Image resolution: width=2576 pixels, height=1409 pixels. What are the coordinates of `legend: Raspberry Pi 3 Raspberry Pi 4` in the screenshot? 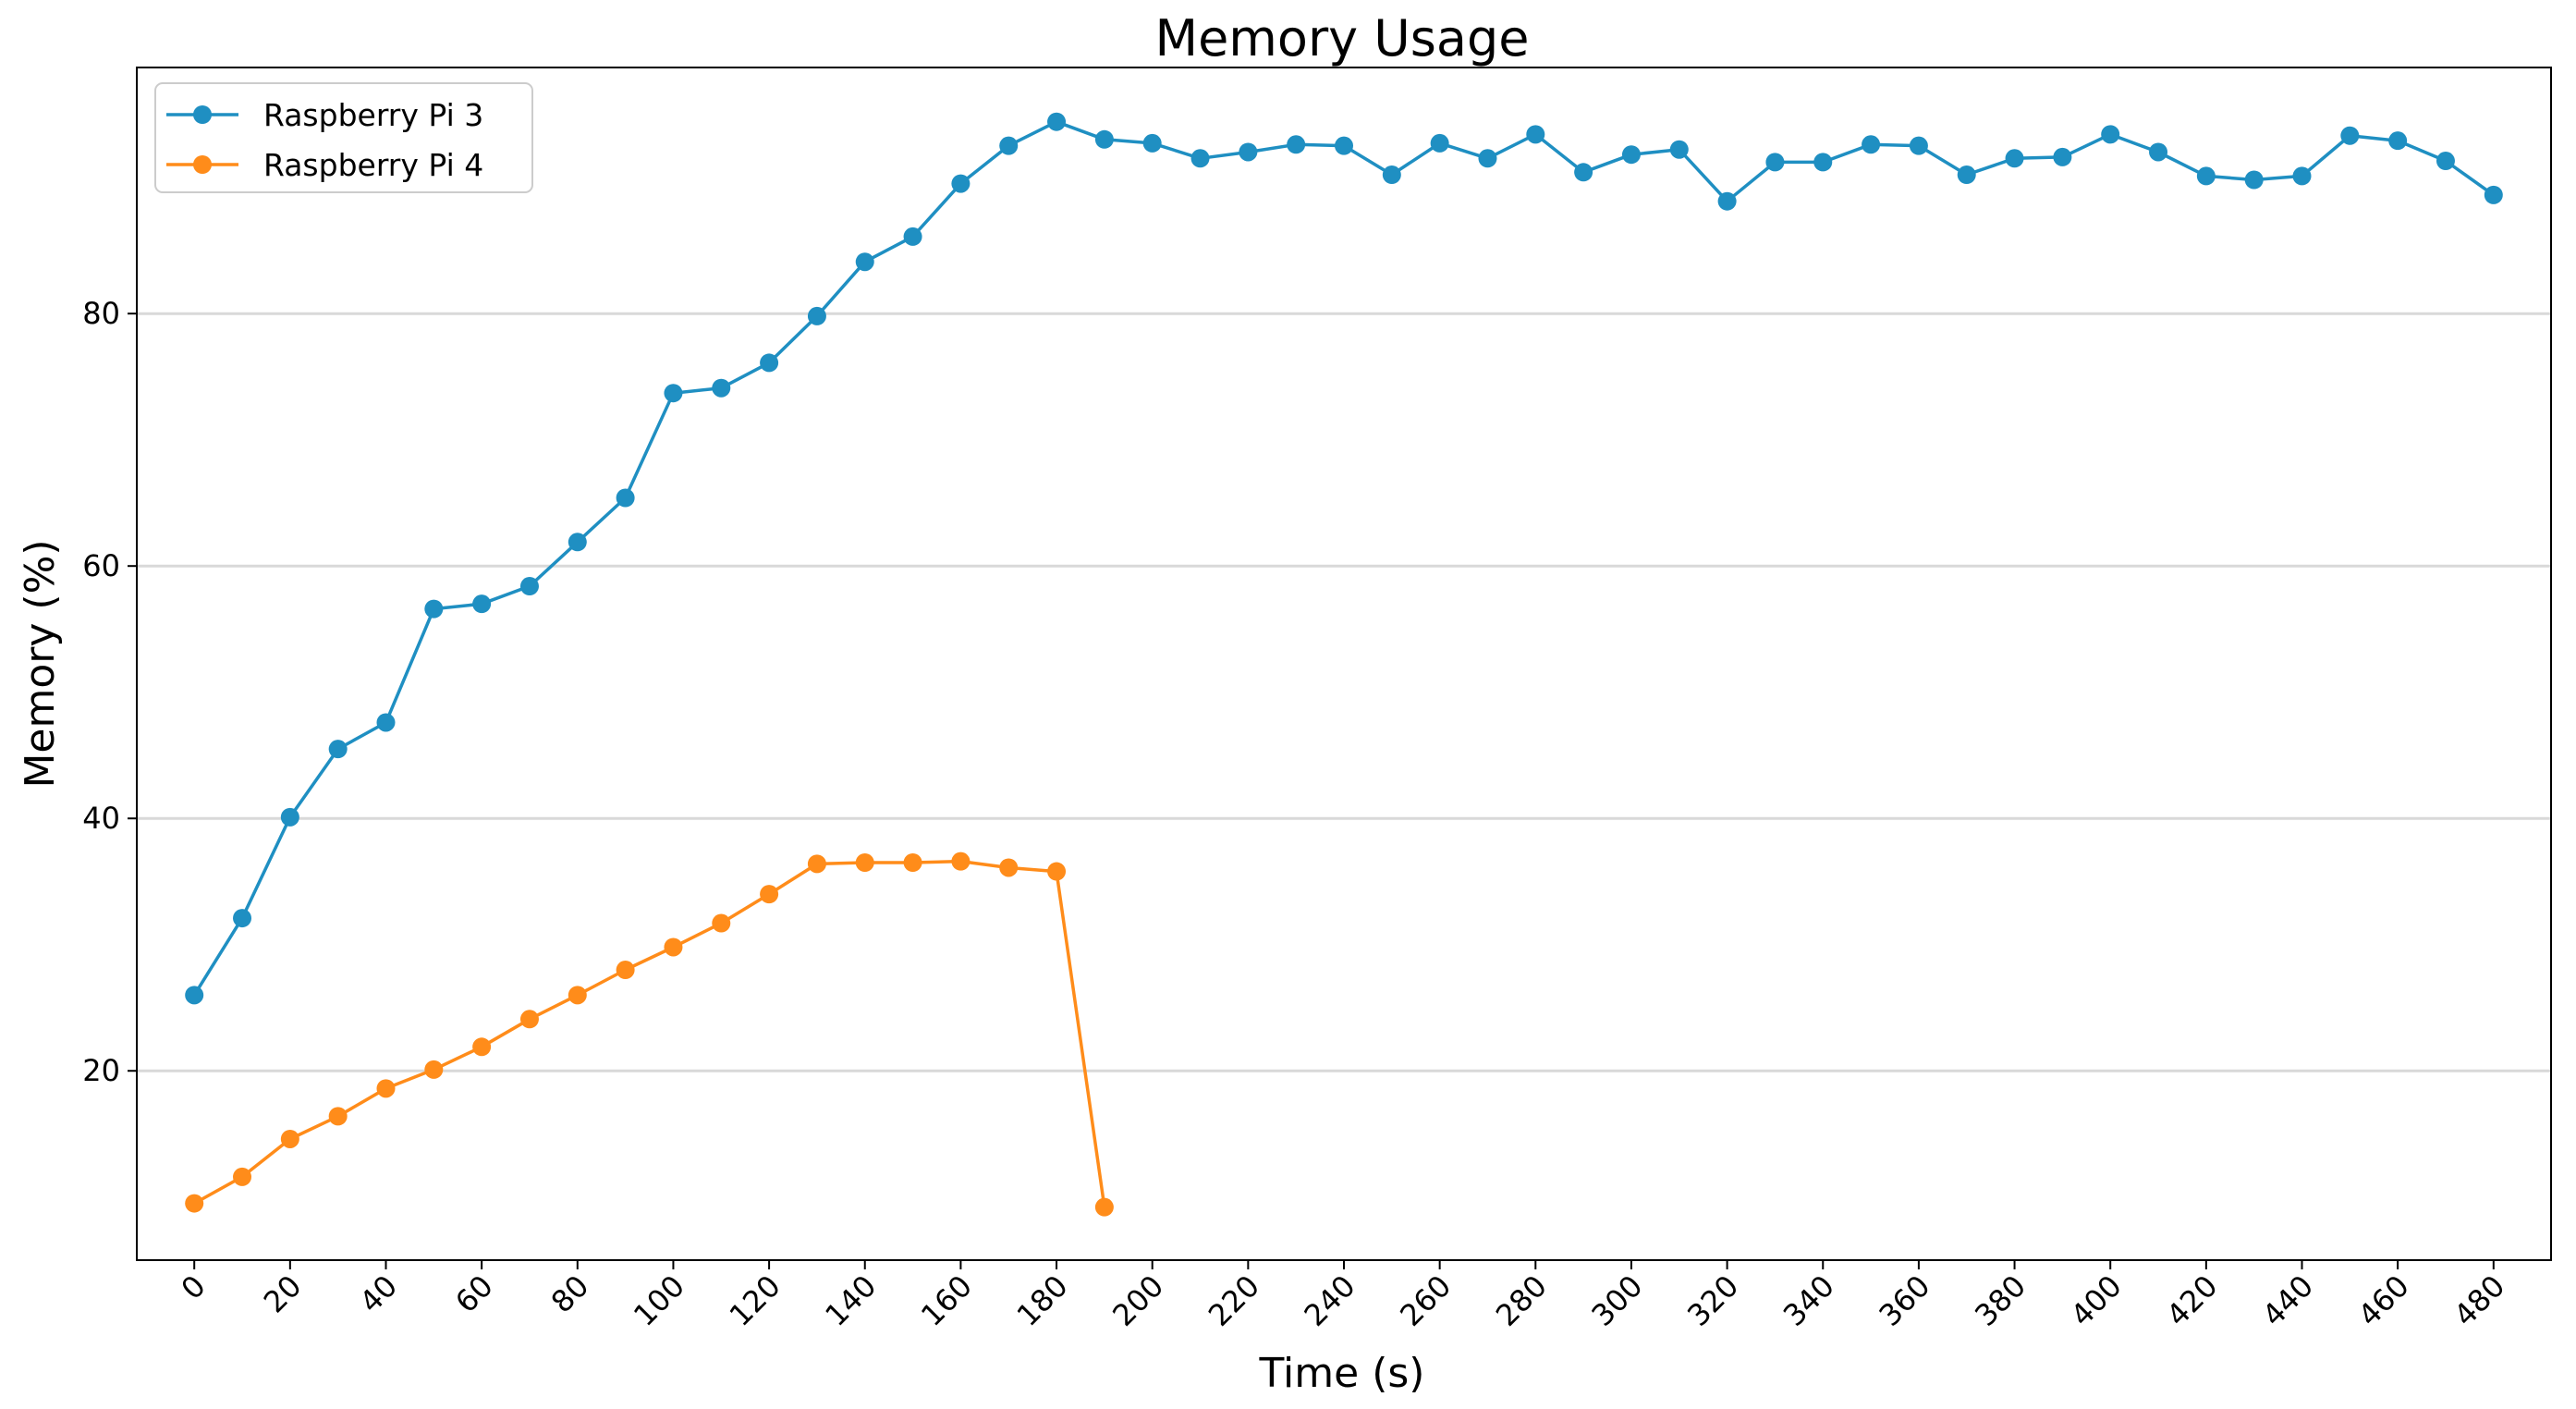 It's located at (343, 137).